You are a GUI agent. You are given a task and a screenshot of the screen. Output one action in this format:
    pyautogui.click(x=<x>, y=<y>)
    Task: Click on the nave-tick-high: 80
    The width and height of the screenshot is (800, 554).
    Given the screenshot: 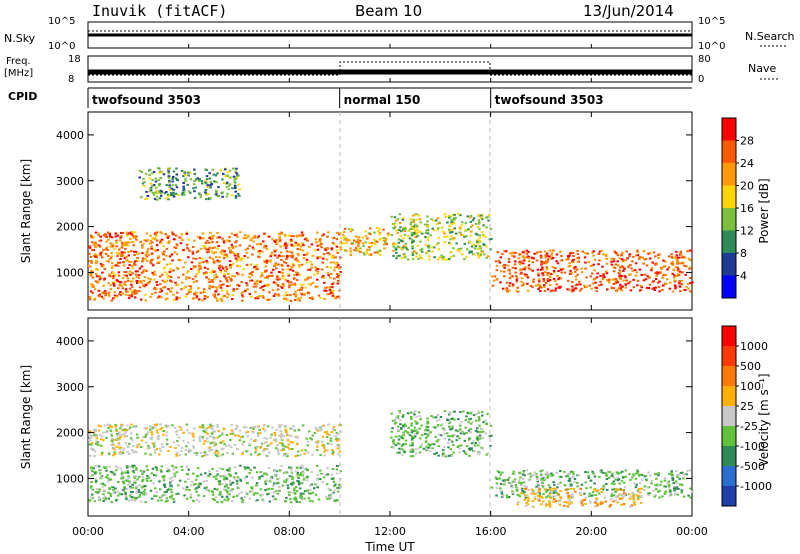 What is the action you would take?
    pyautogui.click(x=704, y=59)
    